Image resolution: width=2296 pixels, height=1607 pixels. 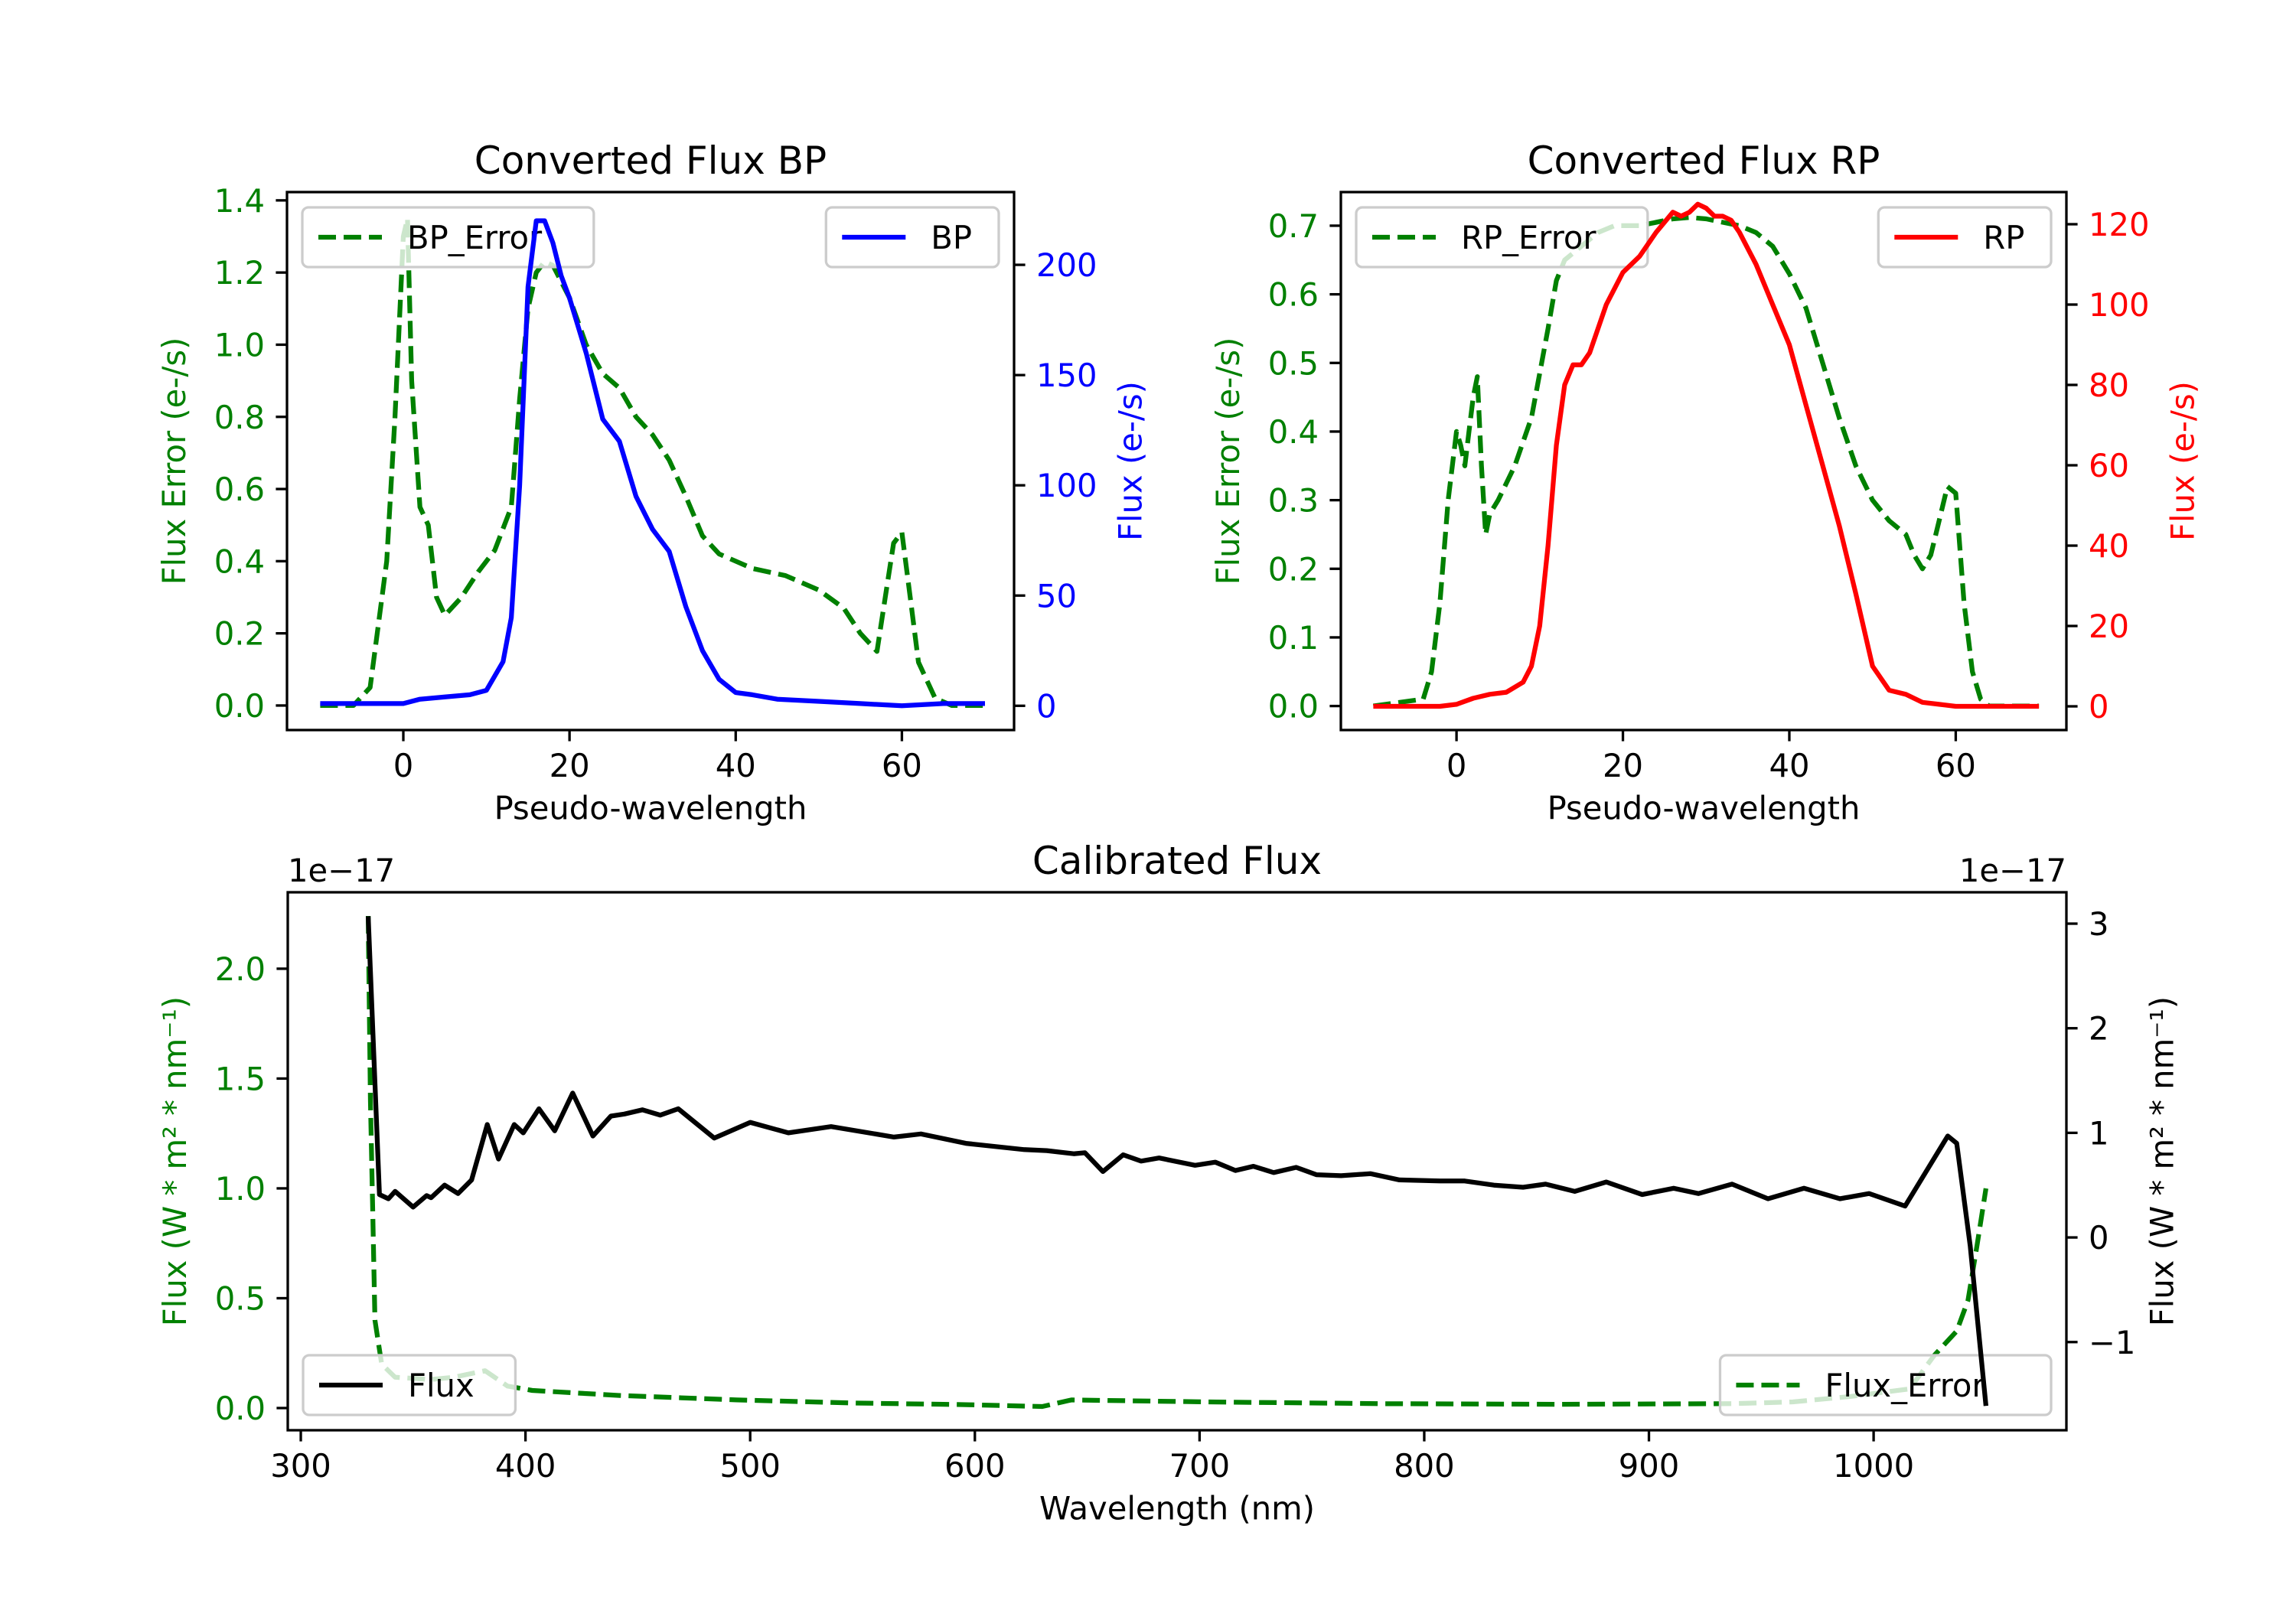 I want to click on chart-title: Converted Flux RP, so click(x=1704, y=161).